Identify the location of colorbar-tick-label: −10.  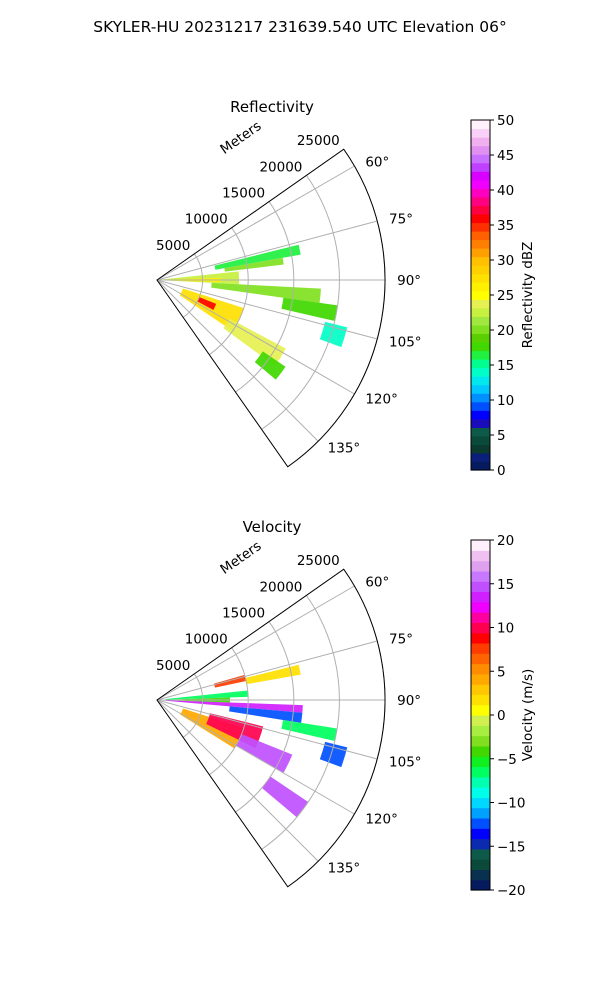
(511, 804).